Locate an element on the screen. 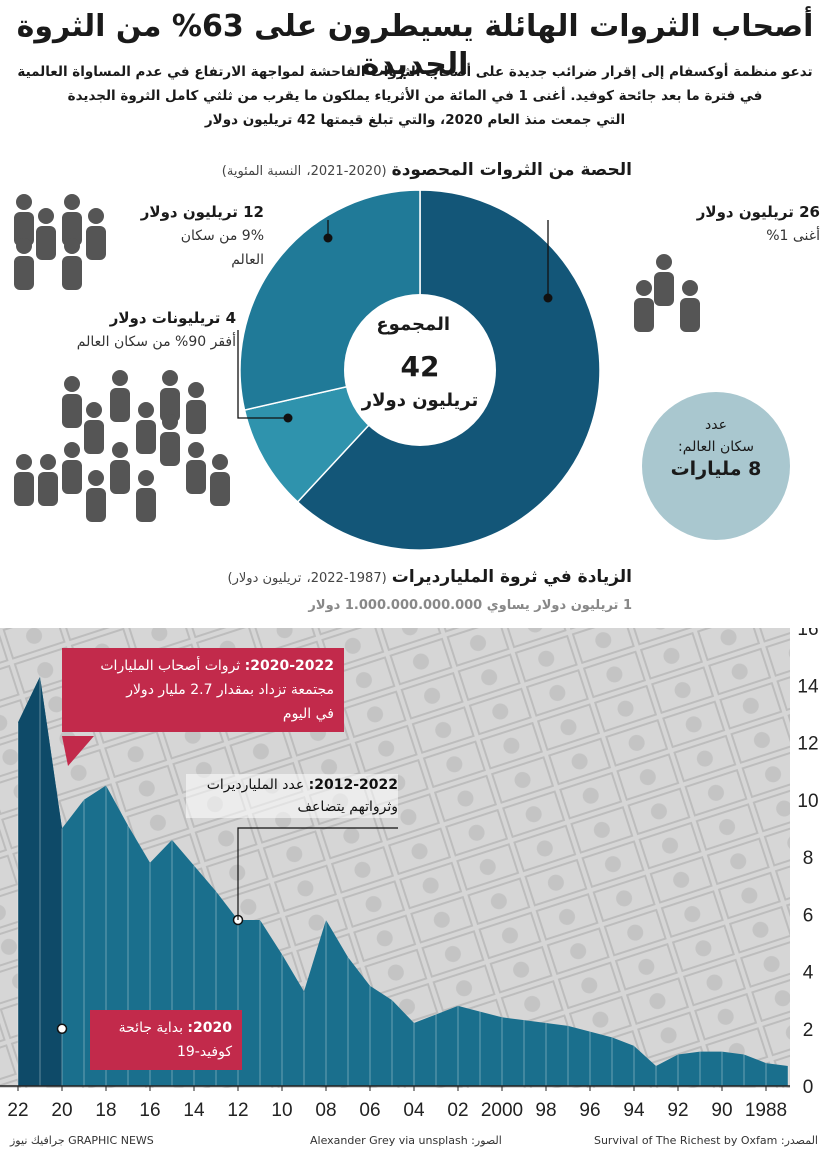 This screenshot has height=1160, width=830. callout-2020-text-2: كوفيد-19 is located at coordinates (204, 1052).